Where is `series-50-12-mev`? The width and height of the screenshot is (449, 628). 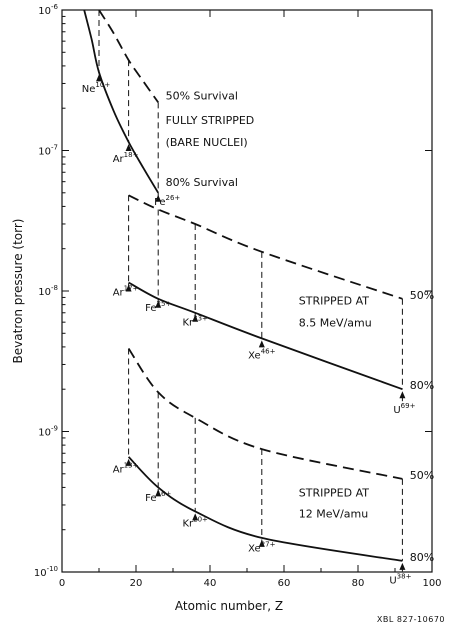 series-50-12-mev is located at coordinates (265, 413).